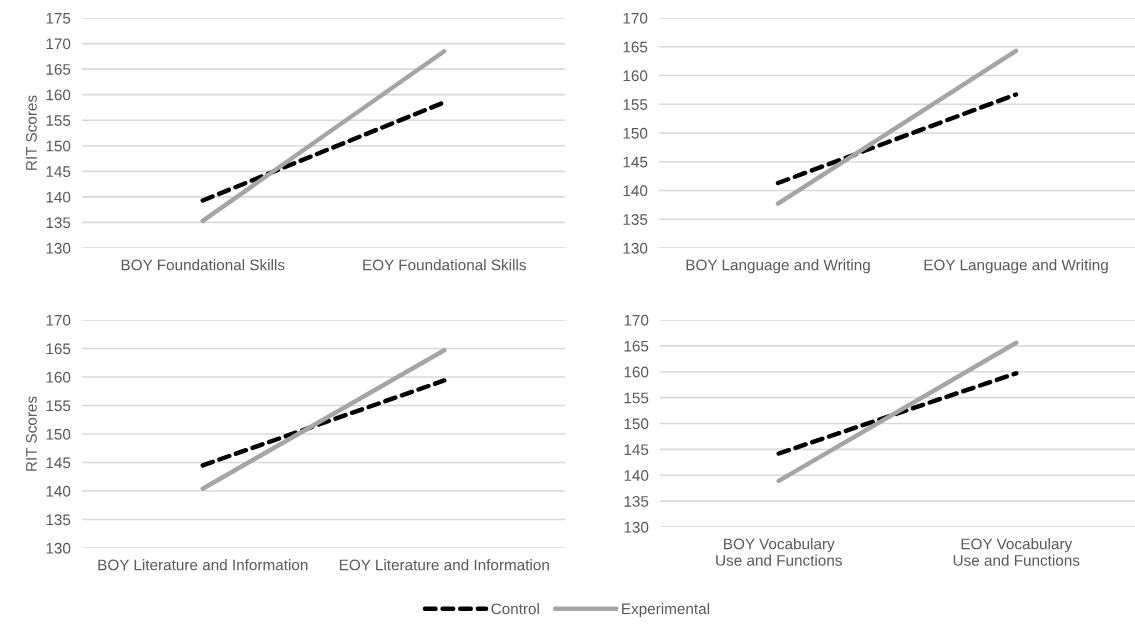 The image size is (1135, 631). I want to click on x-tick-label: EOY Language and Writing, so click(1016, 266).